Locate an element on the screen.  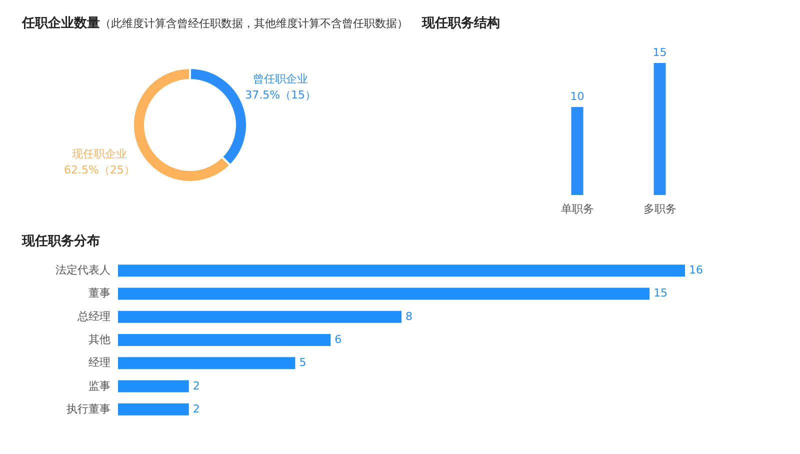
y-tick-label: 总经理 is located at coordinates (93, 316).